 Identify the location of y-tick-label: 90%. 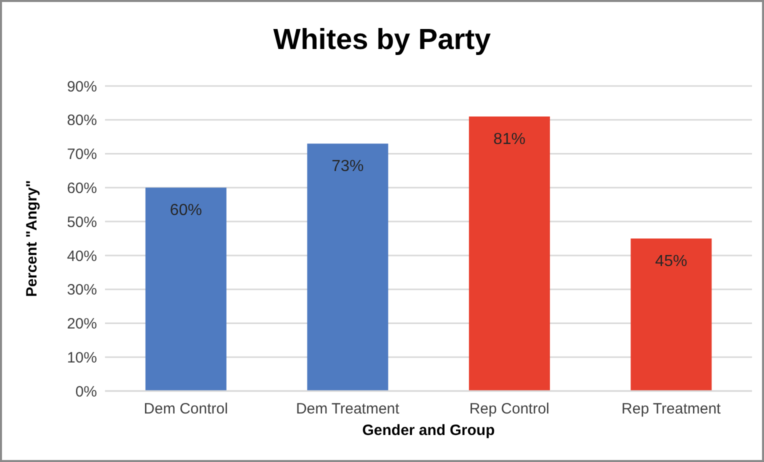
(81, 87).